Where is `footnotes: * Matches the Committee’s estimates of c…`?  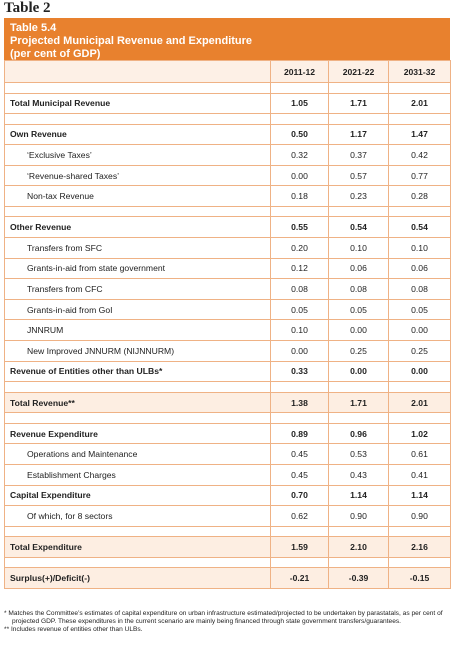 footnotes: * Matches the Committee’s estimates of c… is located at coordinates (227, 622).